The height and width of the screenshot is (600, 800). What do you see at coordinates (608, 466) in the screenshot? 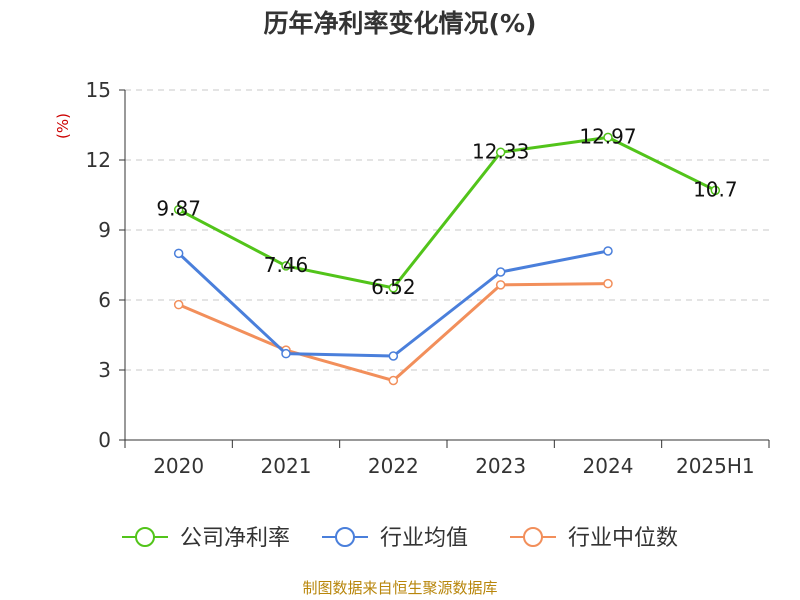
I see `x-tick-label: 2024` at bounding box center [608, 466].